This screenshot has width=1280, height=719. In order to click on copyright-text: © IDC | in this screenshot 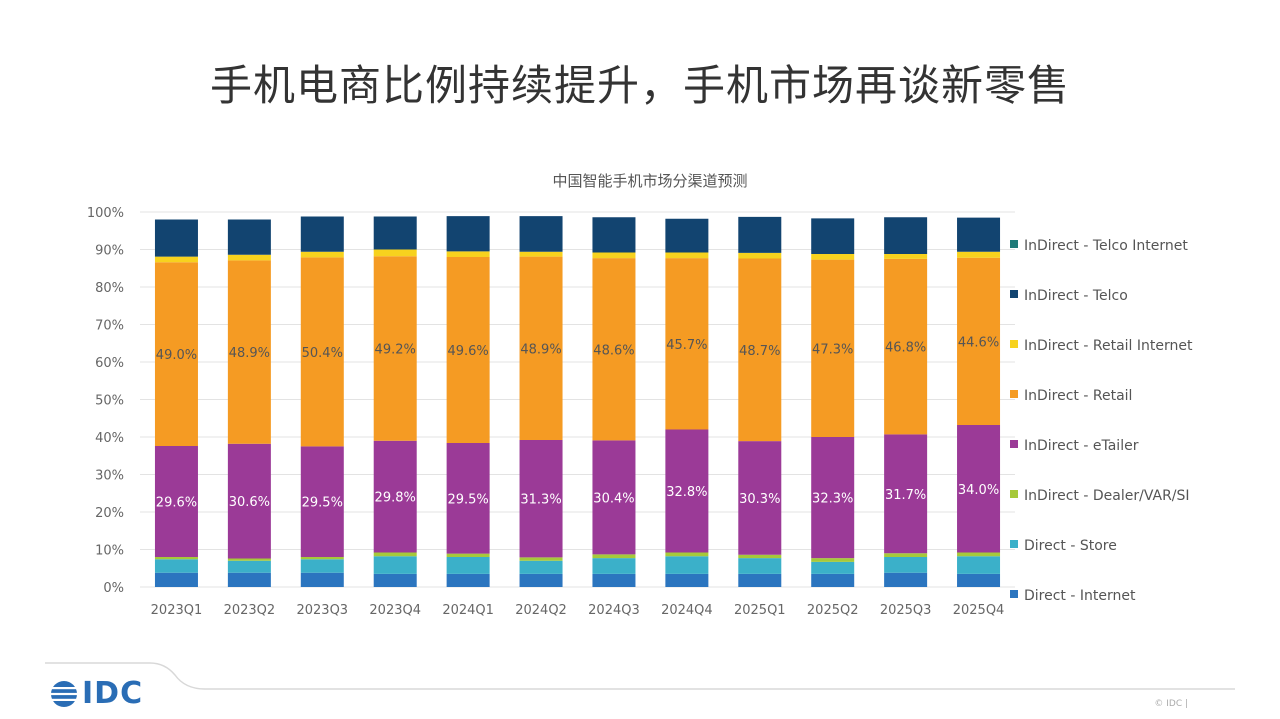, I will do `click(1171, 704)`.